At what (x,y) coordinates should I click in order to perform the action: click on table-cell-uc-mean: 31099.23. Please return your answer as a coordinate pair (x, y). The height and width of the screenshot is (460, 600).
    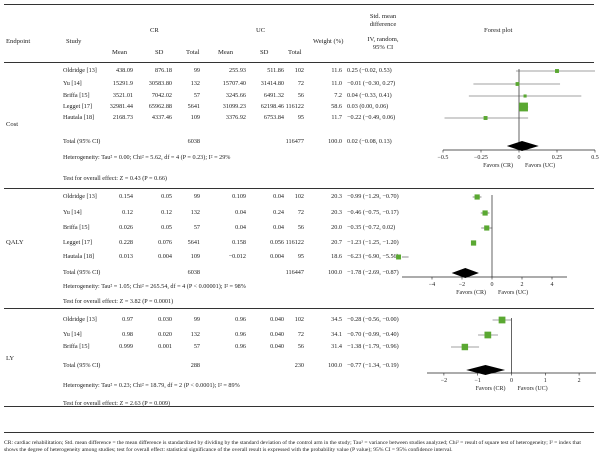
    Looking at the image, I should click on (234, 106).